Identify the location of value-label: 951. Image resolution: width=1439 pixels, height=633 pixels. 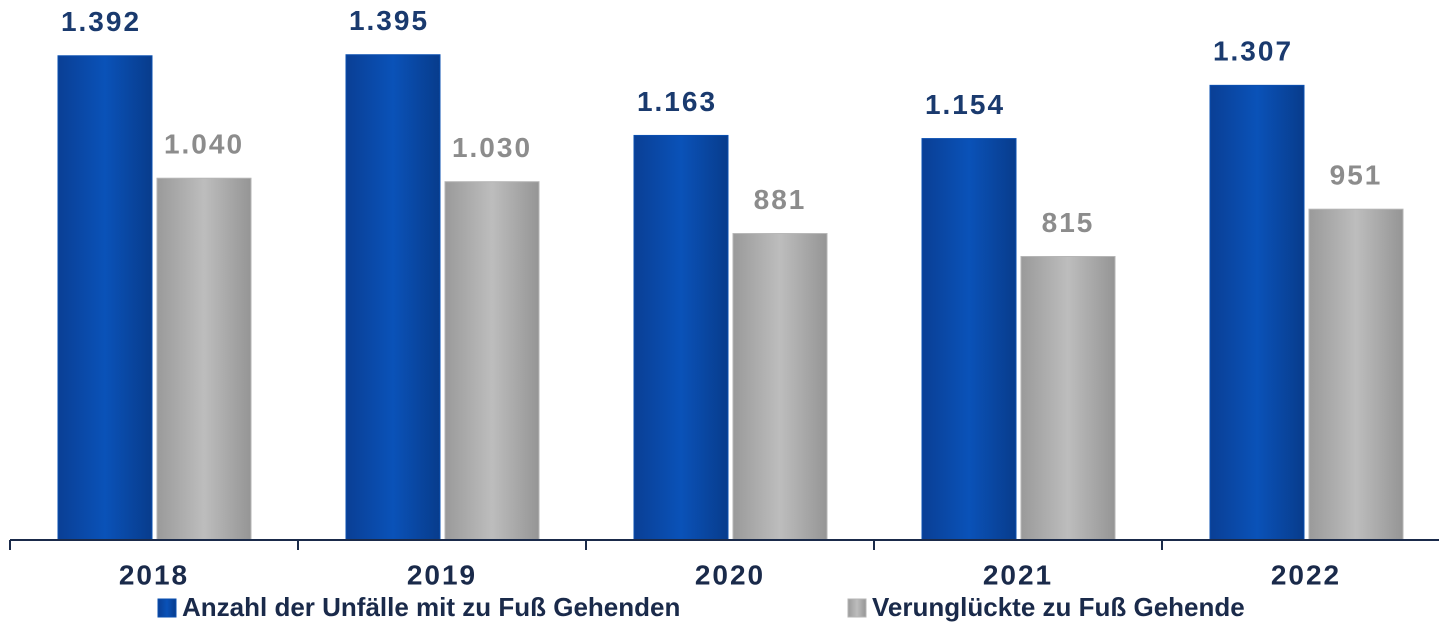
(1356, 175).